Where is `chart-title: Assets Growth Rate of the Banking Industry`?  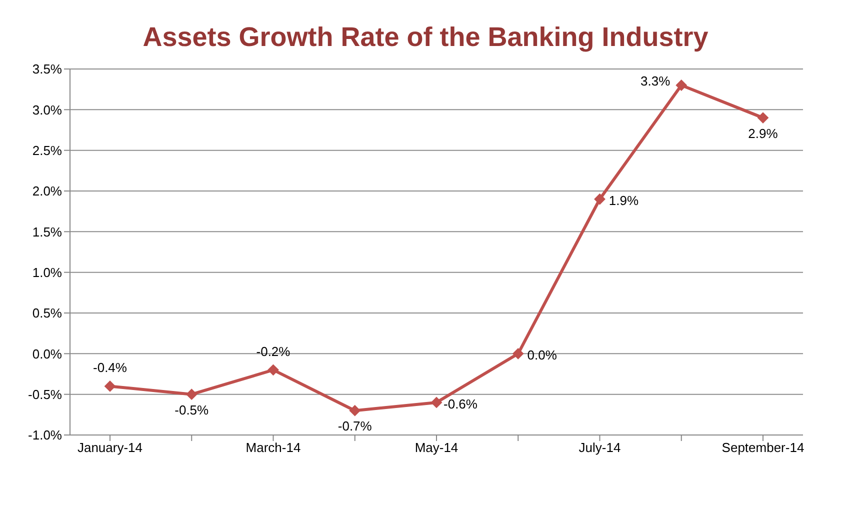
chart-title: Assets Growth Rate of the Banking Industry is located at coordinates (426, 37).